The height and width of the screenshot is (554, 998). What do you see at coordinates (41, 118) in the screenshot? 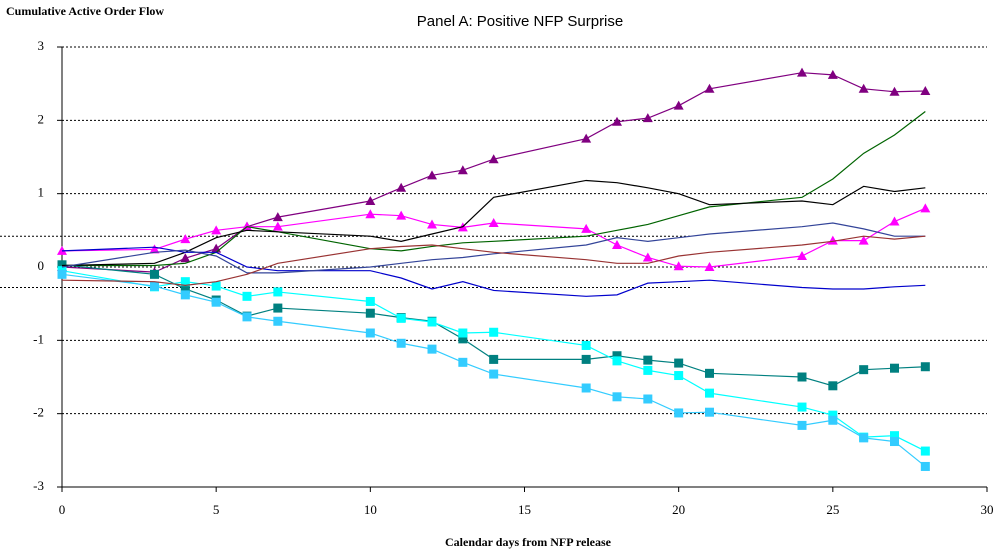
I see `y-tick-label: 2` at bounding box center [41, 118].